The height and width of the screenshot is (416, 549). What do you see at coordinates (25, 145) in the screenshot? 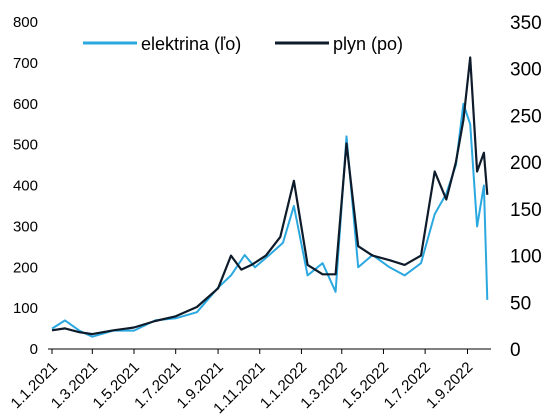
I see `y-left-tick-label: 500` at bounding box center [25, 145].